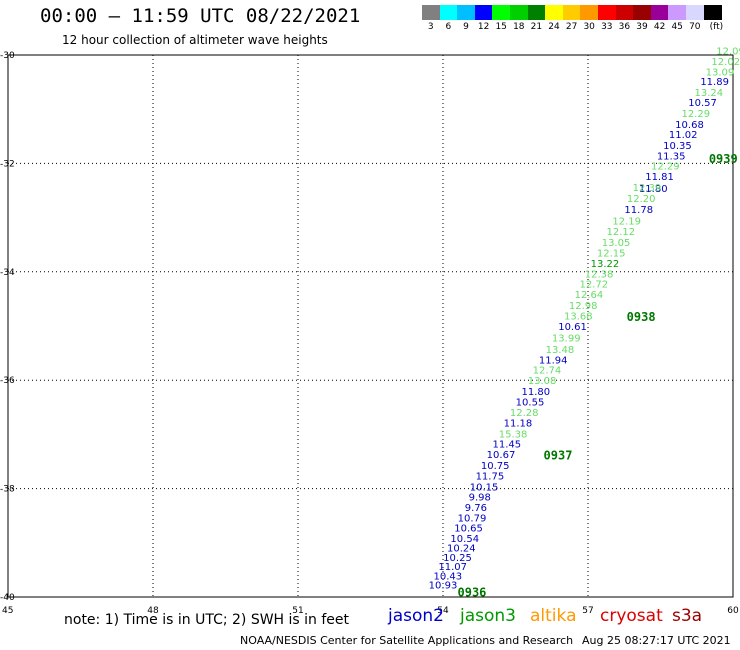 The image size is (740, 650). What do you see at coordinates (518, 423) in the screenshot?
I see `wave-height-label: 11.18` at bounding box center [518, 423].